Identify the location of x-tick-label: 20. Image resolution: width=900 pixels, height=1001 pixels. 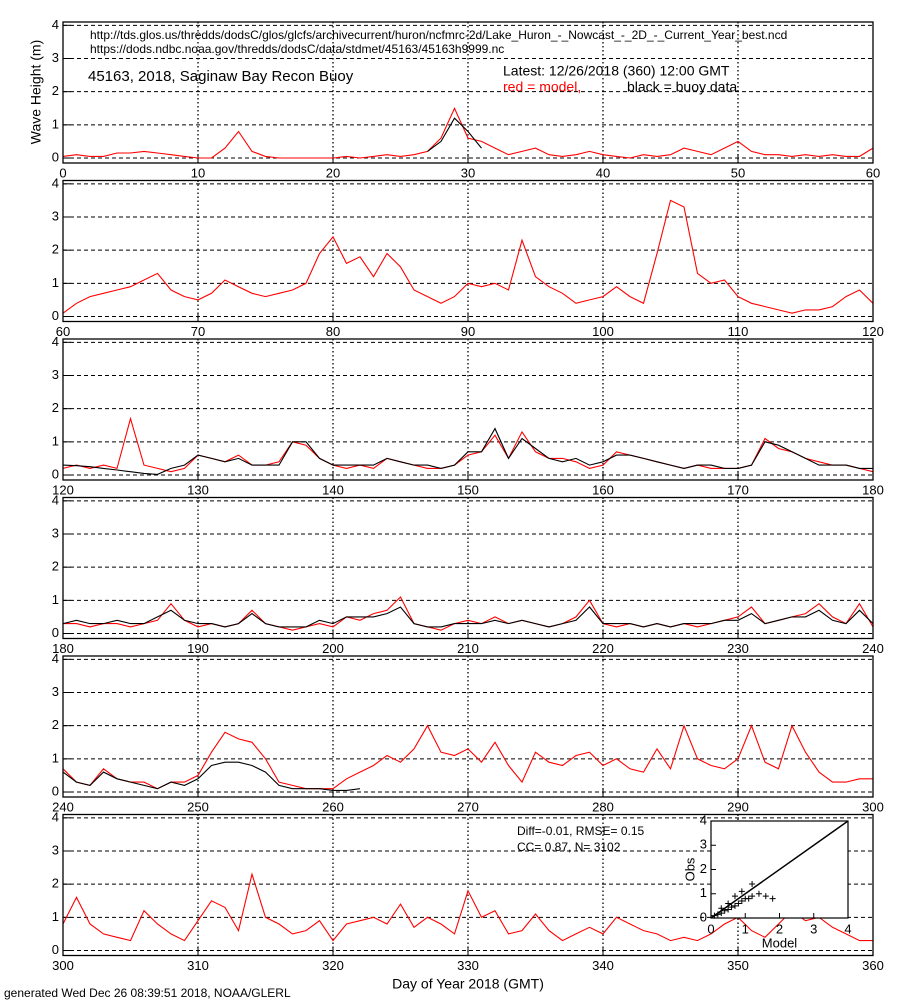
(333, 172).